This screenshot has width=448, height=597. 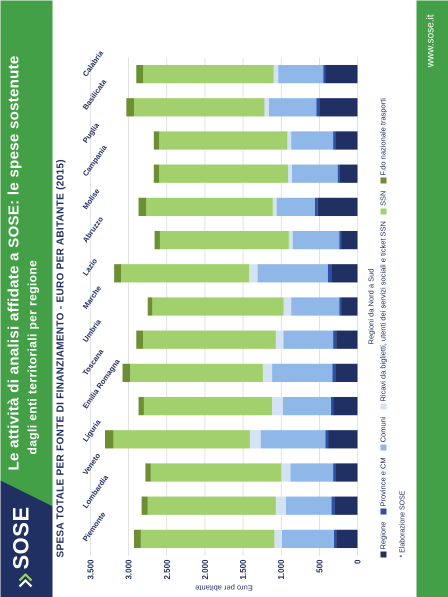 What do you see at coordinates (91, 296) in the screenshot?
I see `category-label: Marche` at bounding box center [91, 296].